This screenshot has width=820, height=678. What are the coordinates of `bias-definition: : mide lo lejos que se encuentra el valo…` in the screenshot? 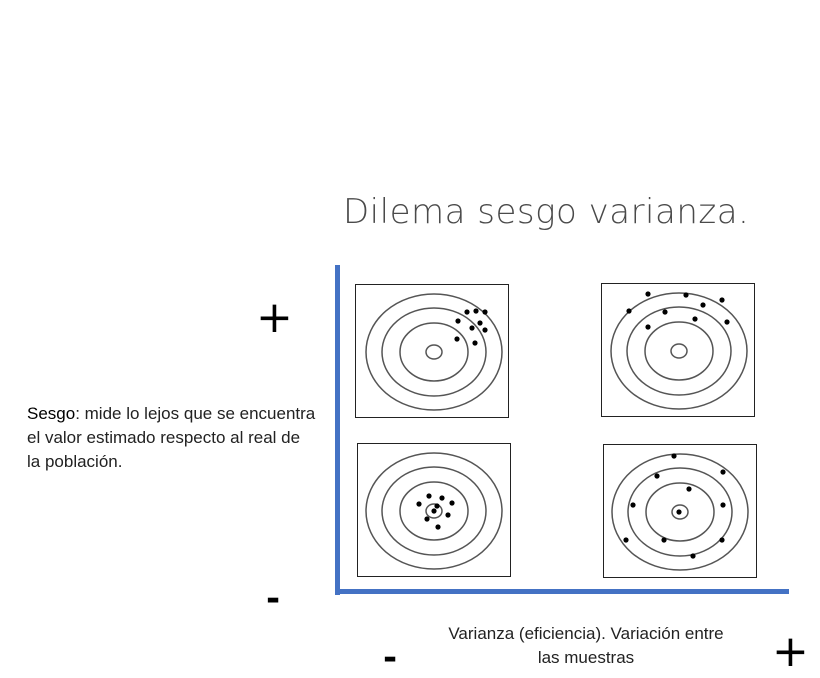 It's located at (171, 437).